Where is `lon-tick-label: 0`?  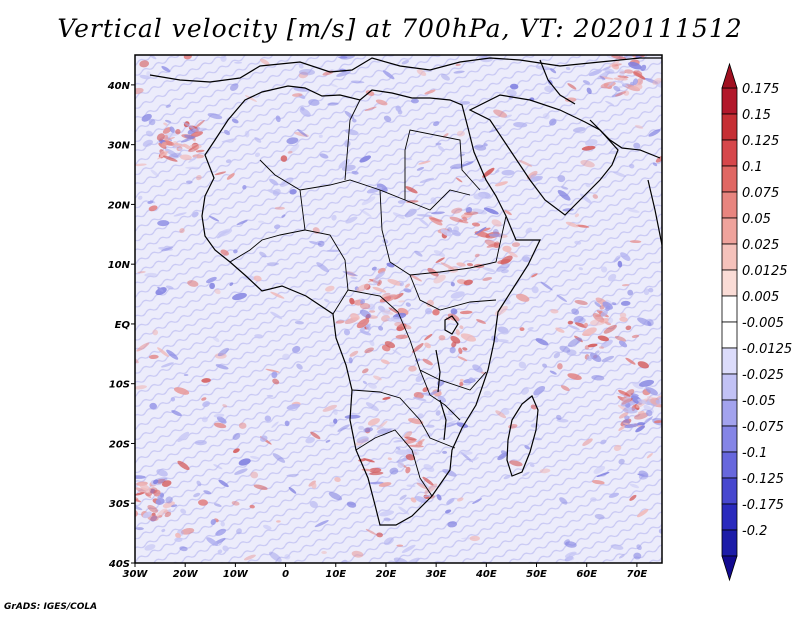
lon-tick-label: 0 is located at coordinates (285, 574).